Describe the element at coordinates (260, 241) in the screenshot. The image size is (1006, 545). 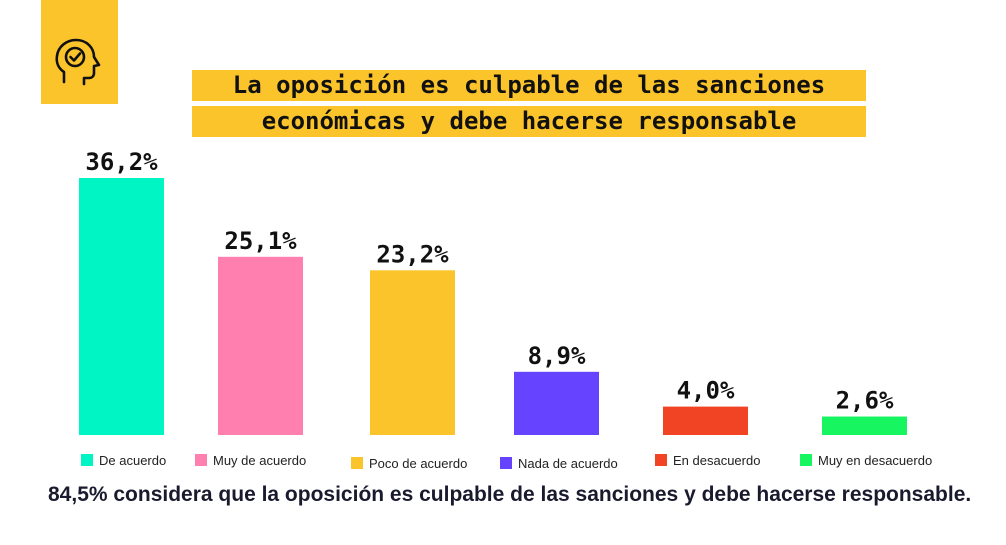
I see `bar-value-label-2: 25,1%` at that location.